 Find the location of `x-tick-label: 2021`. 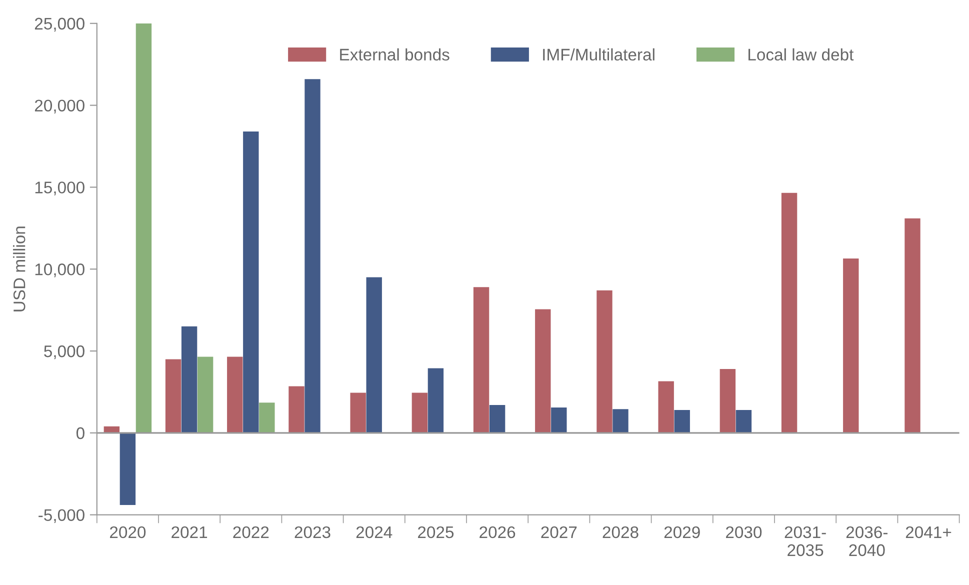

x-tick-label: 2021 is located at coordinates (190, 532).